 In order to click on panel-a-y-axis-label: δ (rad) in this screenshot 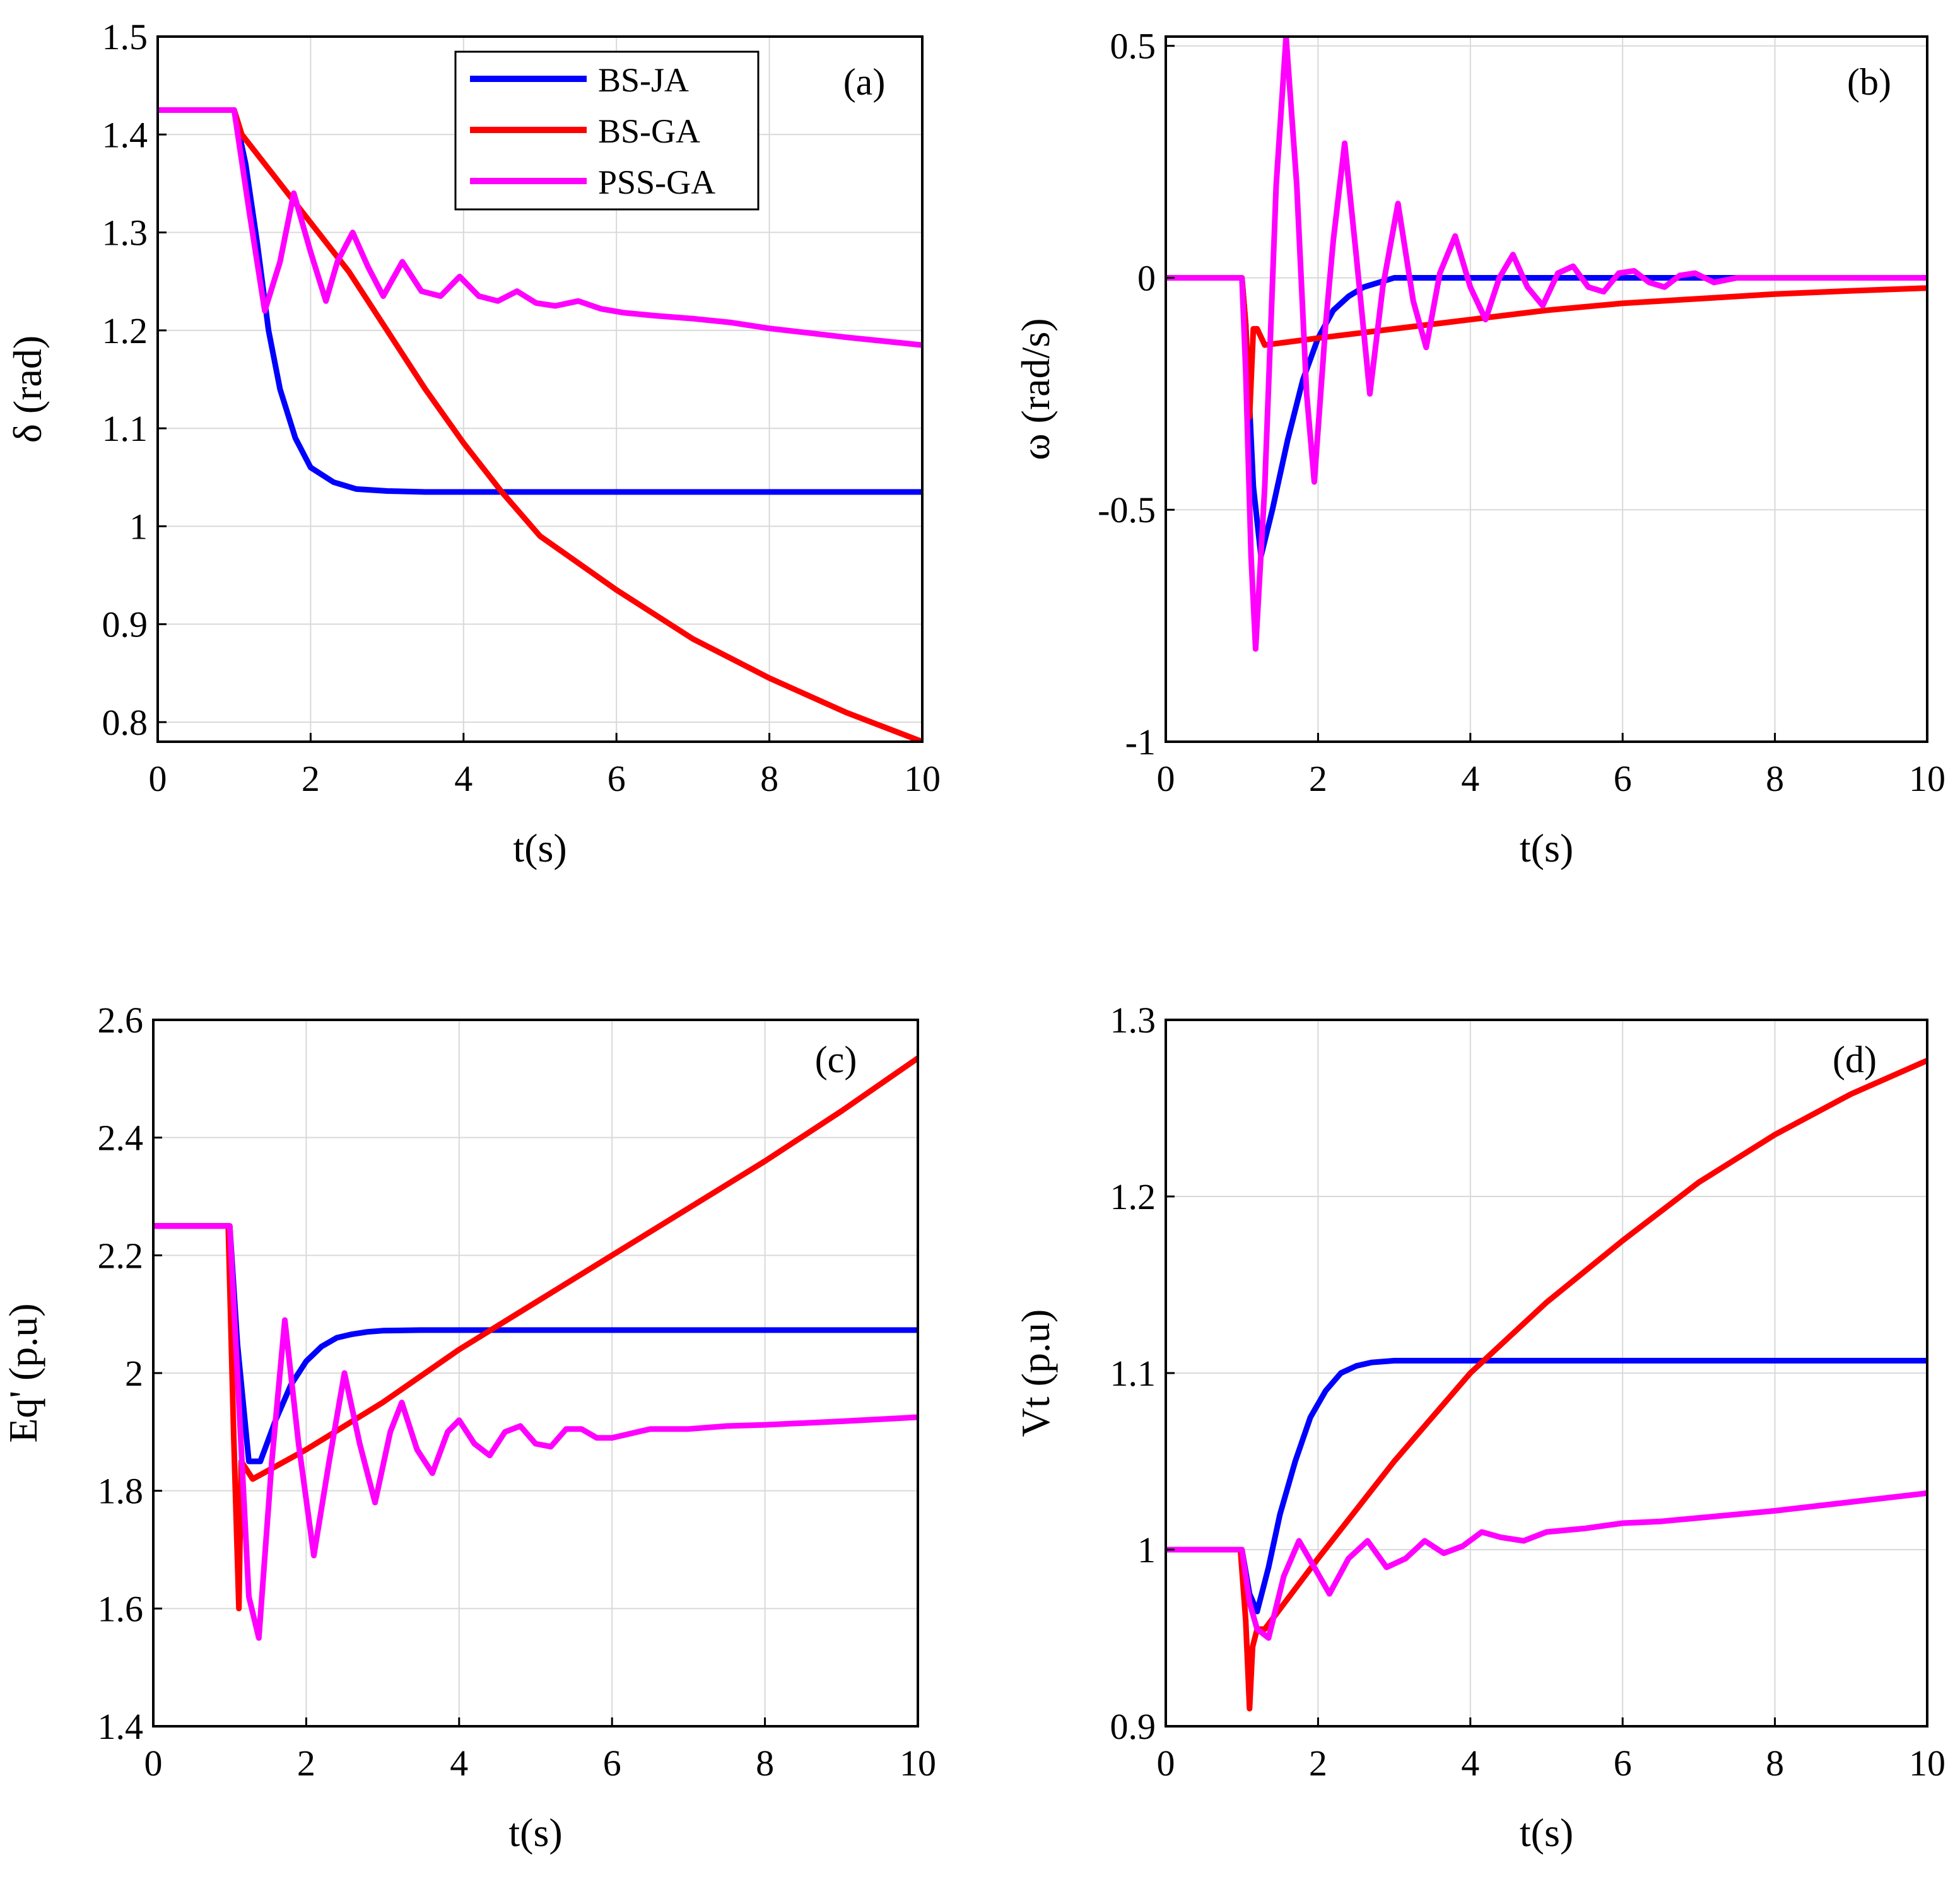, I will do `click(27, 389)`.